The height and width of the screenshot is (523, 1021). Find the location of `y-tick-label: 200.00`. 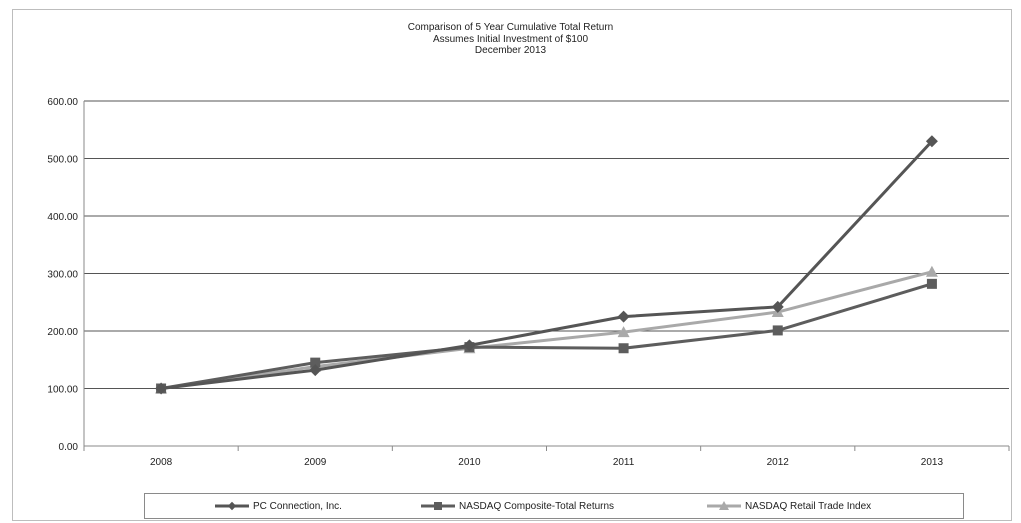

y-tick-label: 200.00 is located at coordinates (62, 332).